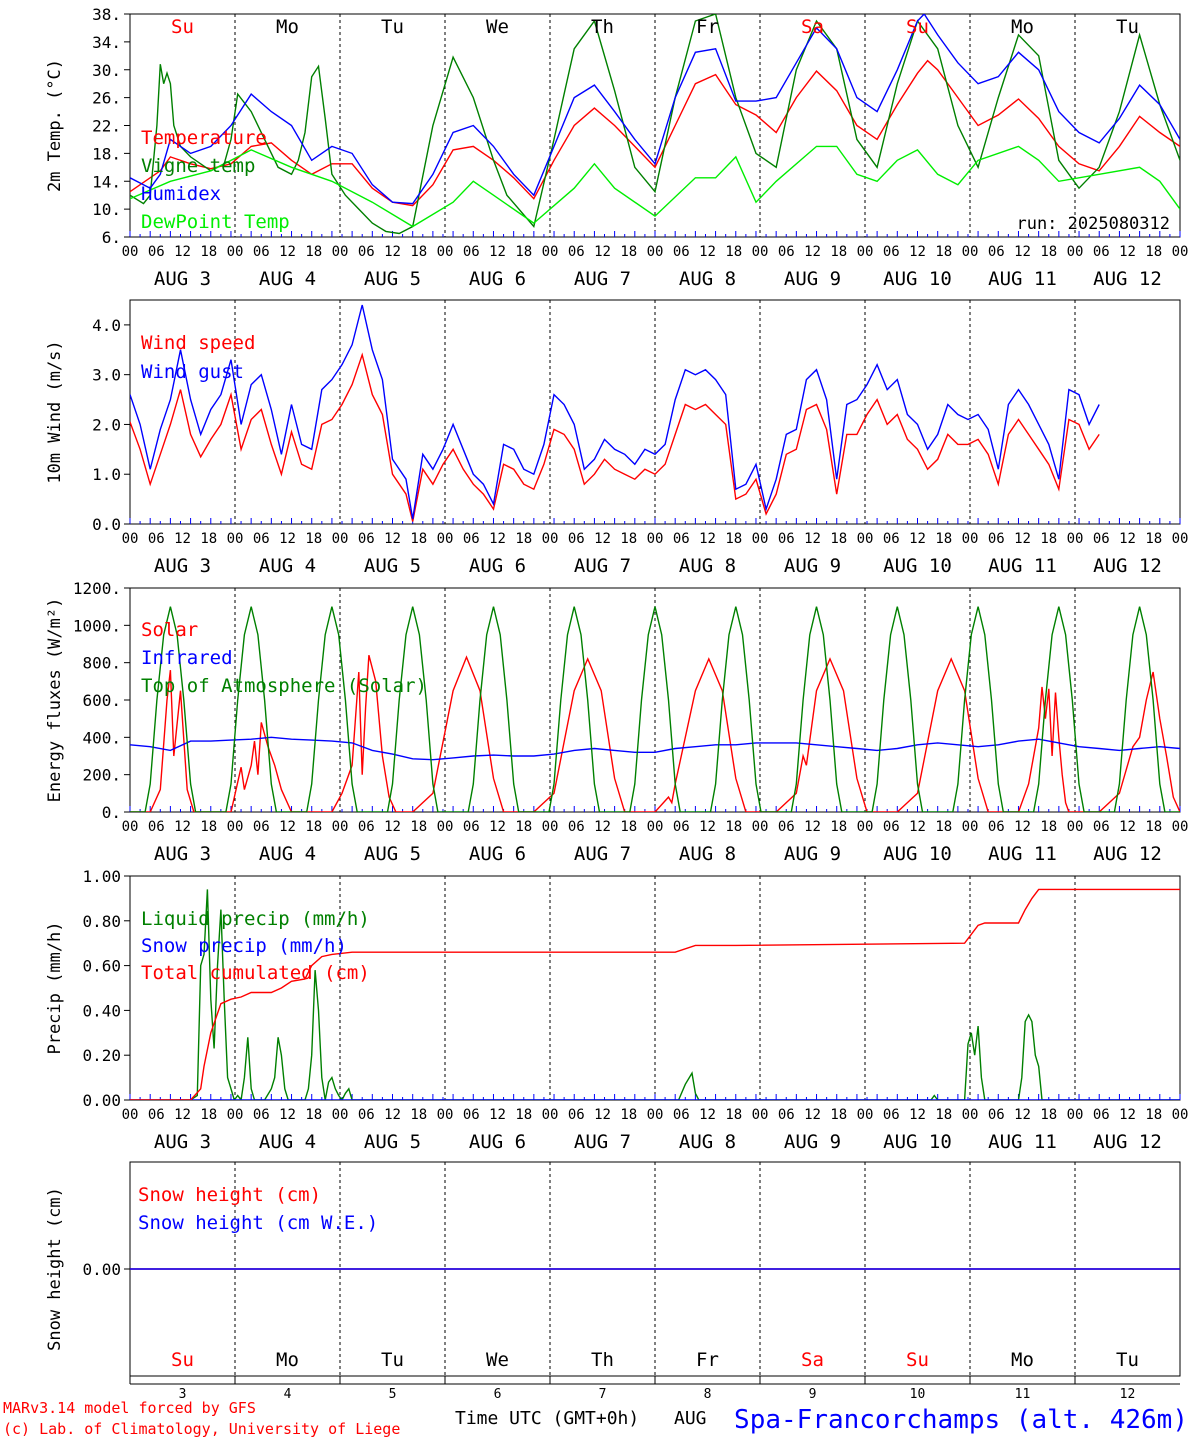  I want to click on y-tick-label: 26., so click(106, 98).